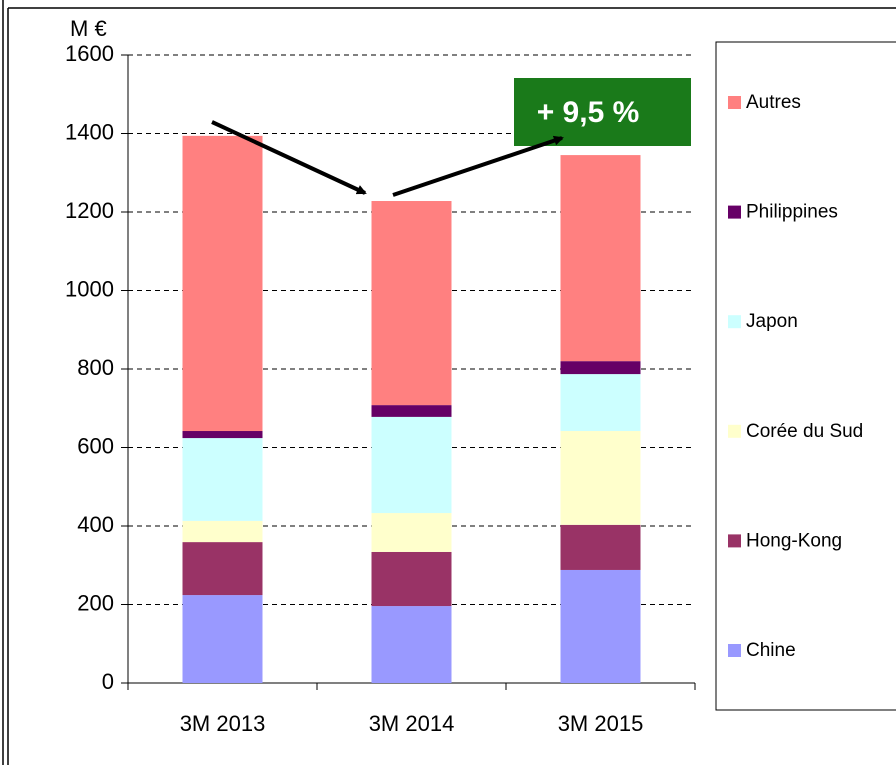 This screenshot has height=765, width=896. I want to click on legend-label: Autres, so click(773, 102).